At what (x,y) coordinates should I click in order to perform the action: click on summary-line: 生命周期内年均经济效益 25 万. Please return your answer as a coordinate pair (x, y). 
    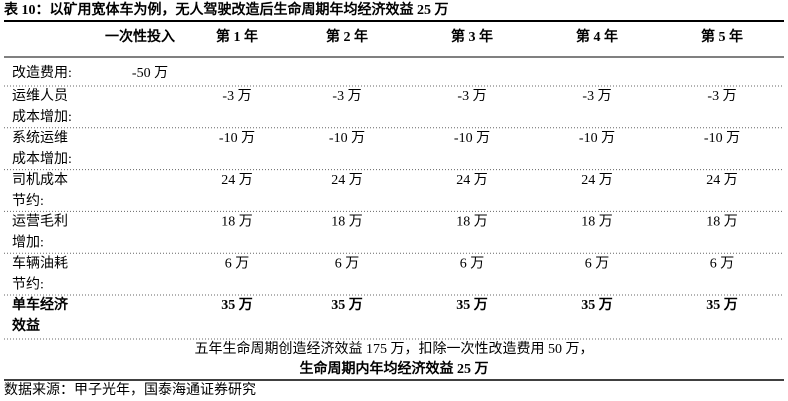
    Looking at the image, I should click on (394, 368).